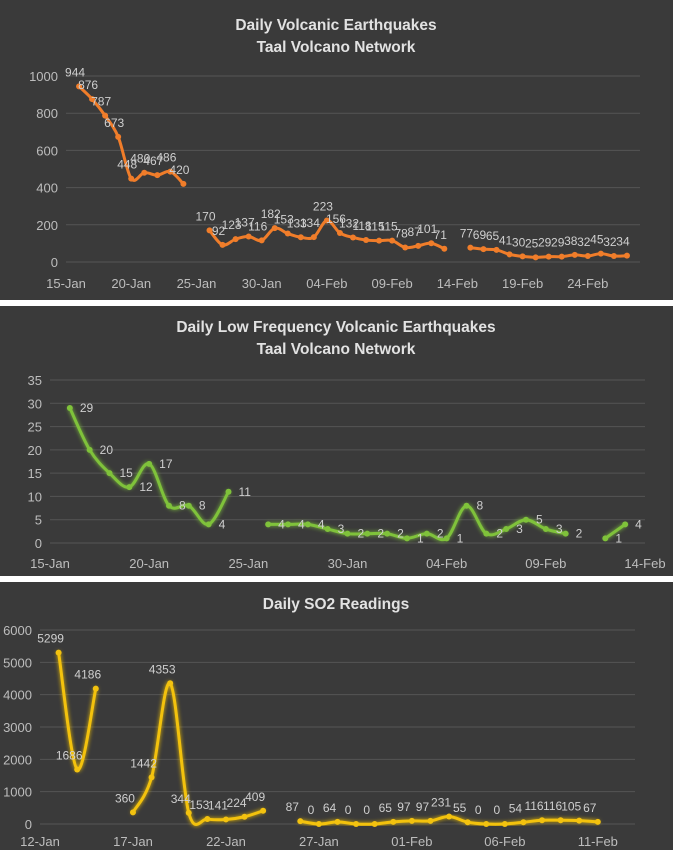  Describe the element at coordinates (457, 283) in the screenshot. I see `x-tick-label: 14-Feb` at that location.